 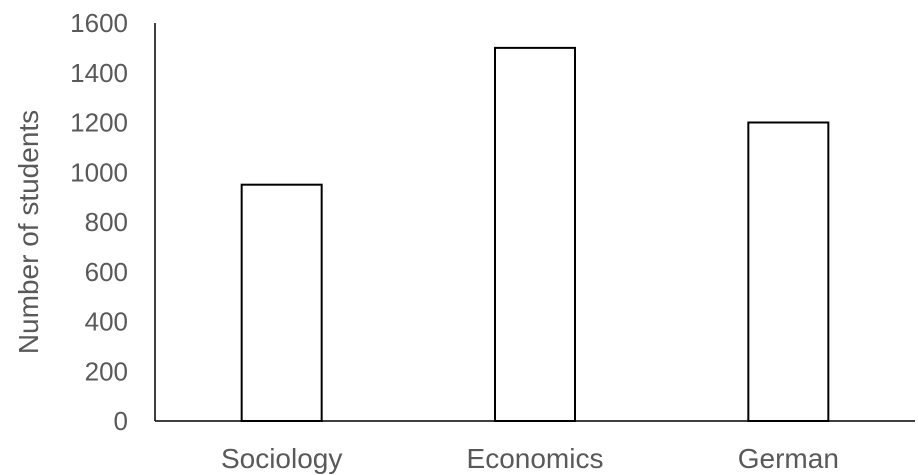 I want to click on y-tick-label: 800, so click(x=106, y=222).